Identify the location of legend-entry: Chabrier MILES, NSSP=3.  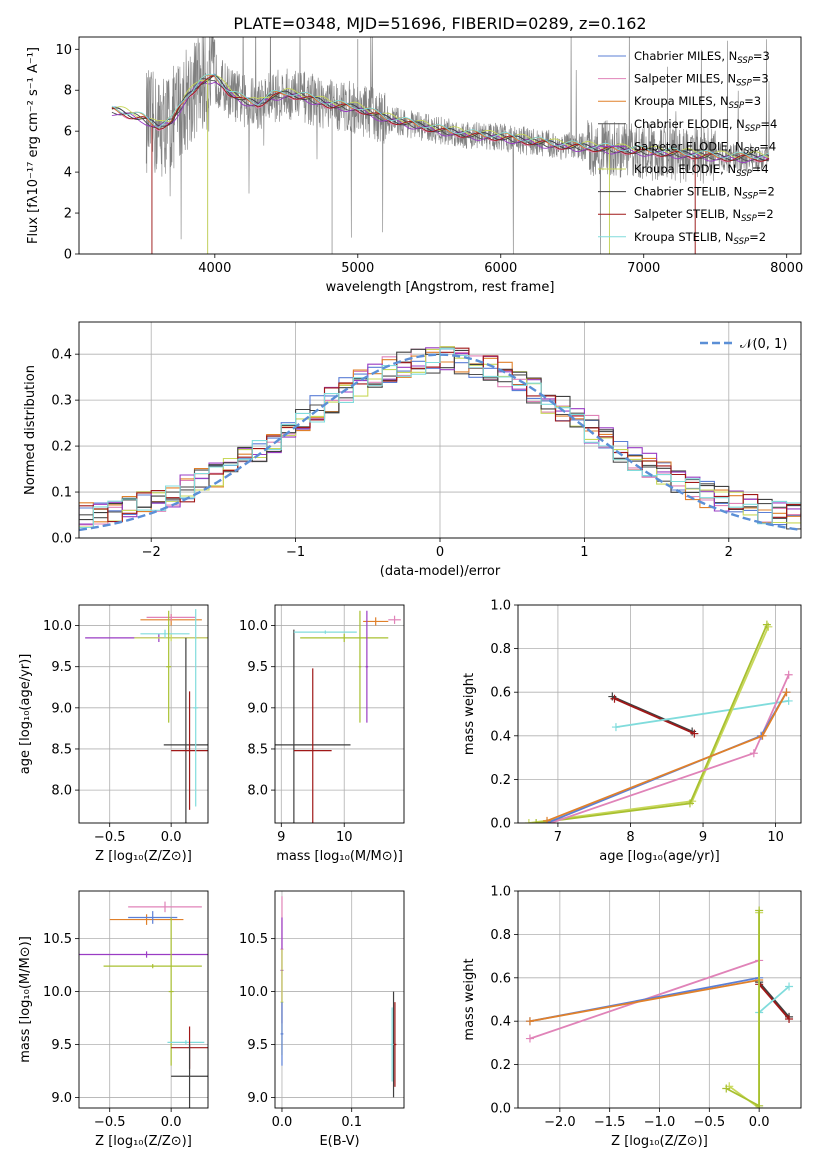
(702, 57).